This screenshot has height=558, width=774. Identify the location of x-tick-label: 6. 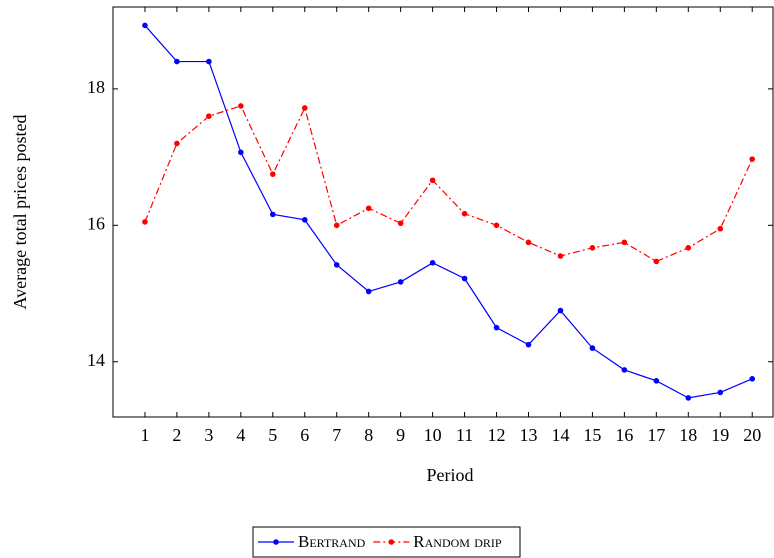
(304, 435).